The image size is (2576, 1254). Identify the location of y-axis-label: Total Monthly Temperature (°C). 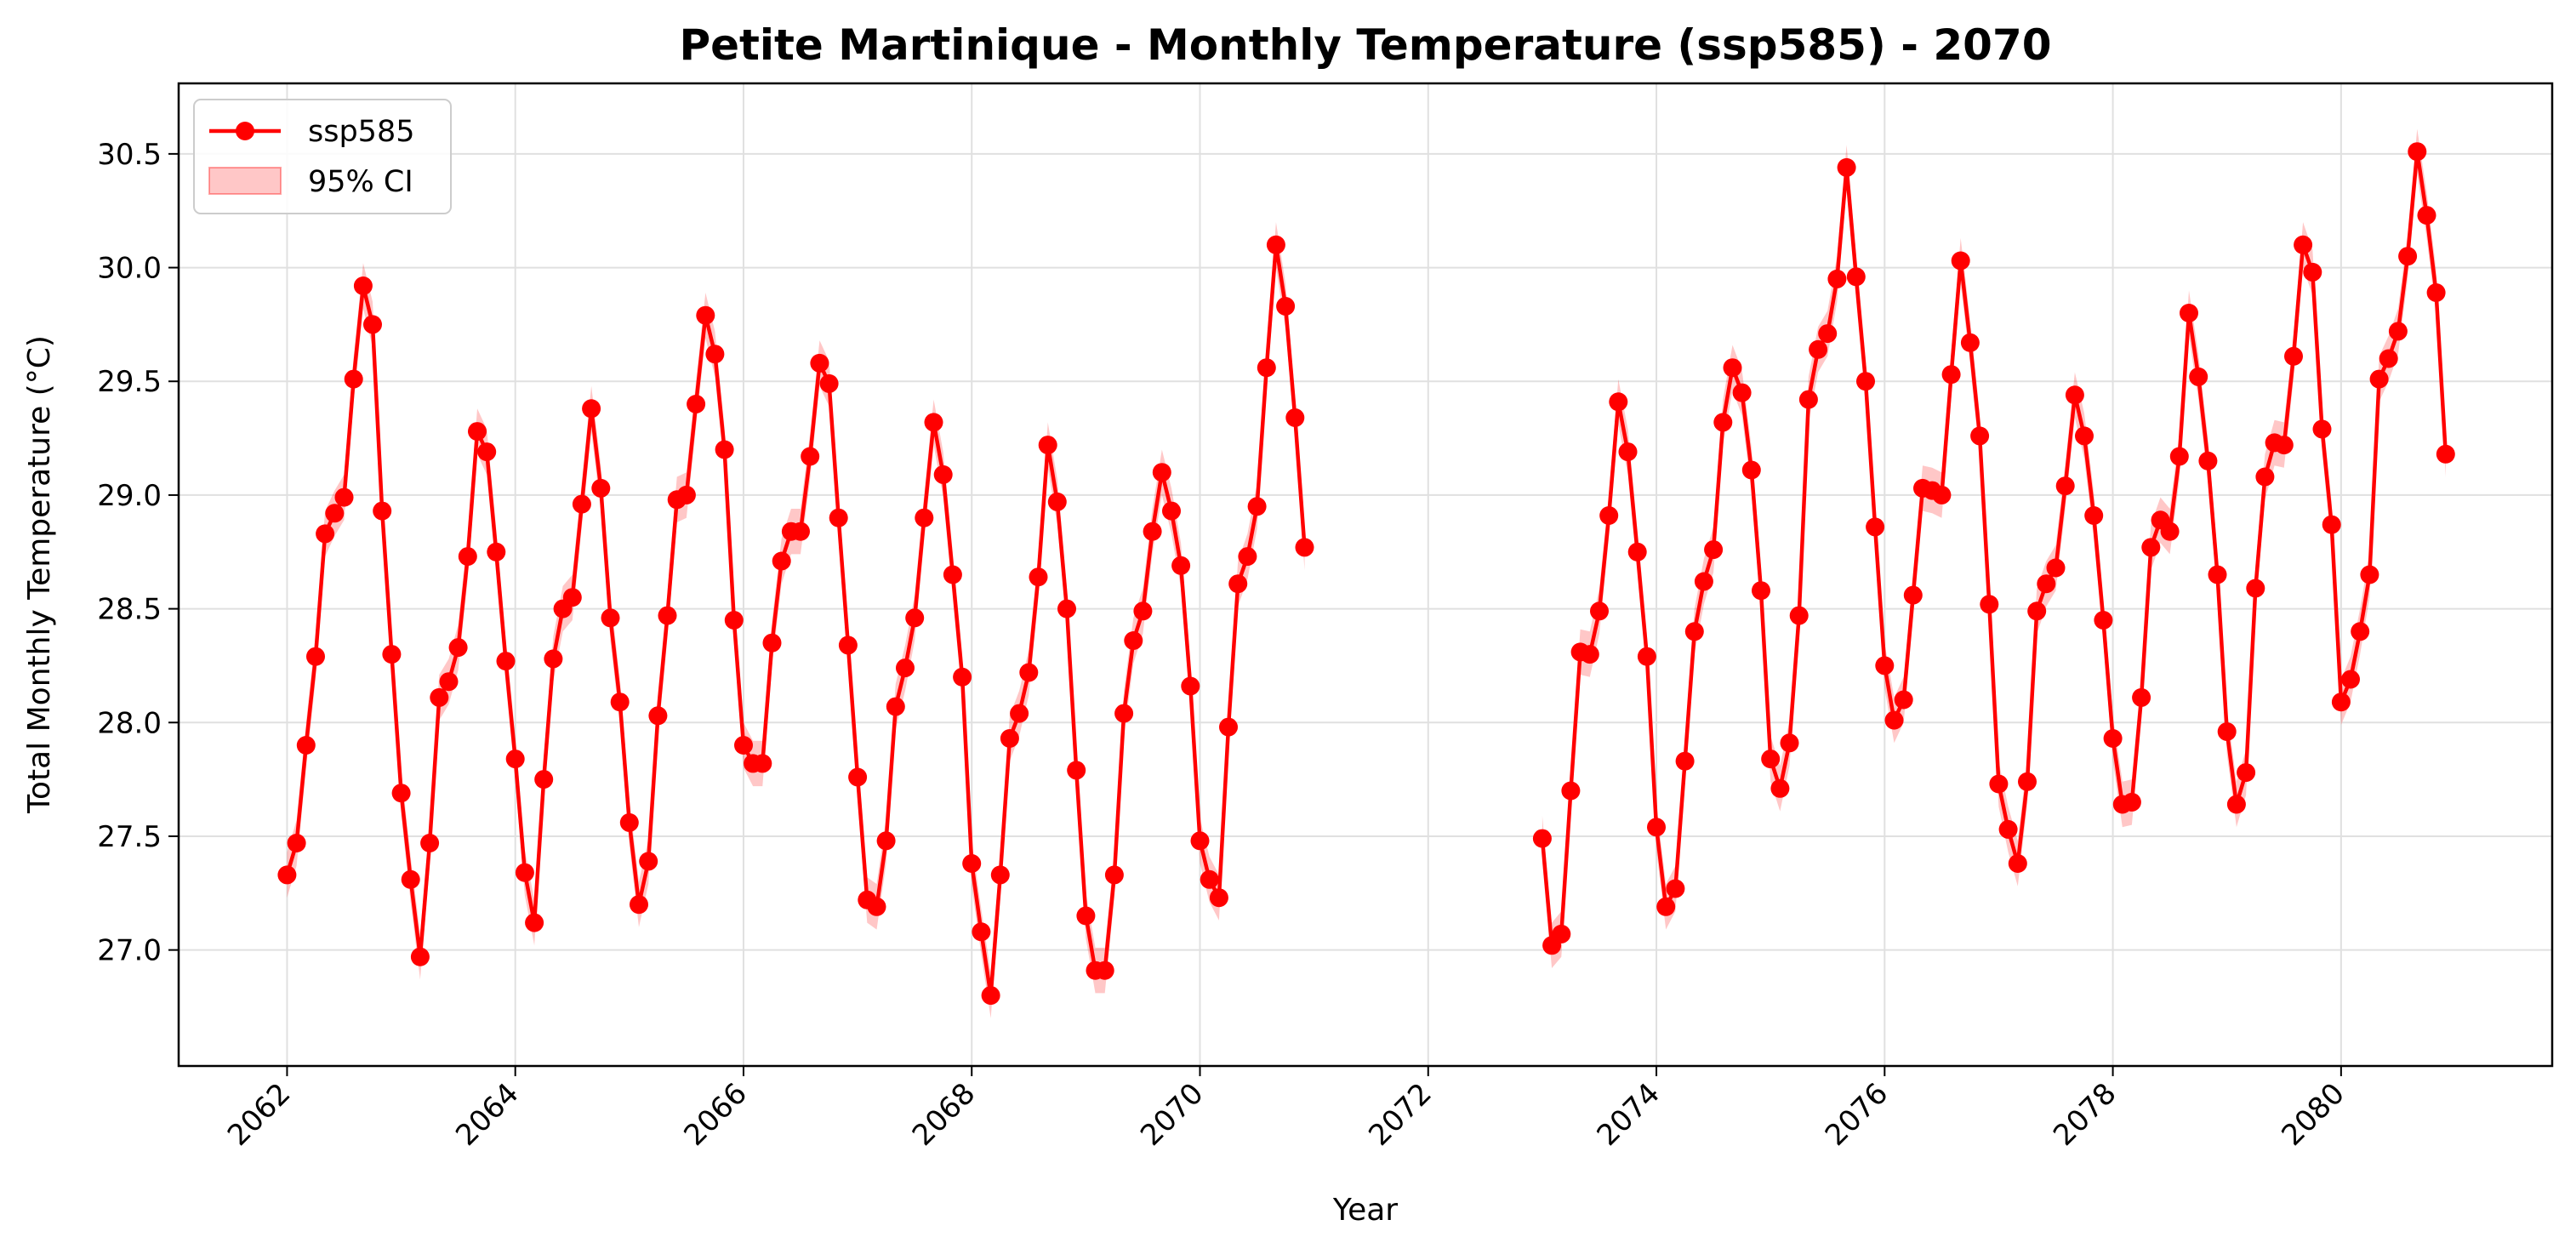
(39, 575).